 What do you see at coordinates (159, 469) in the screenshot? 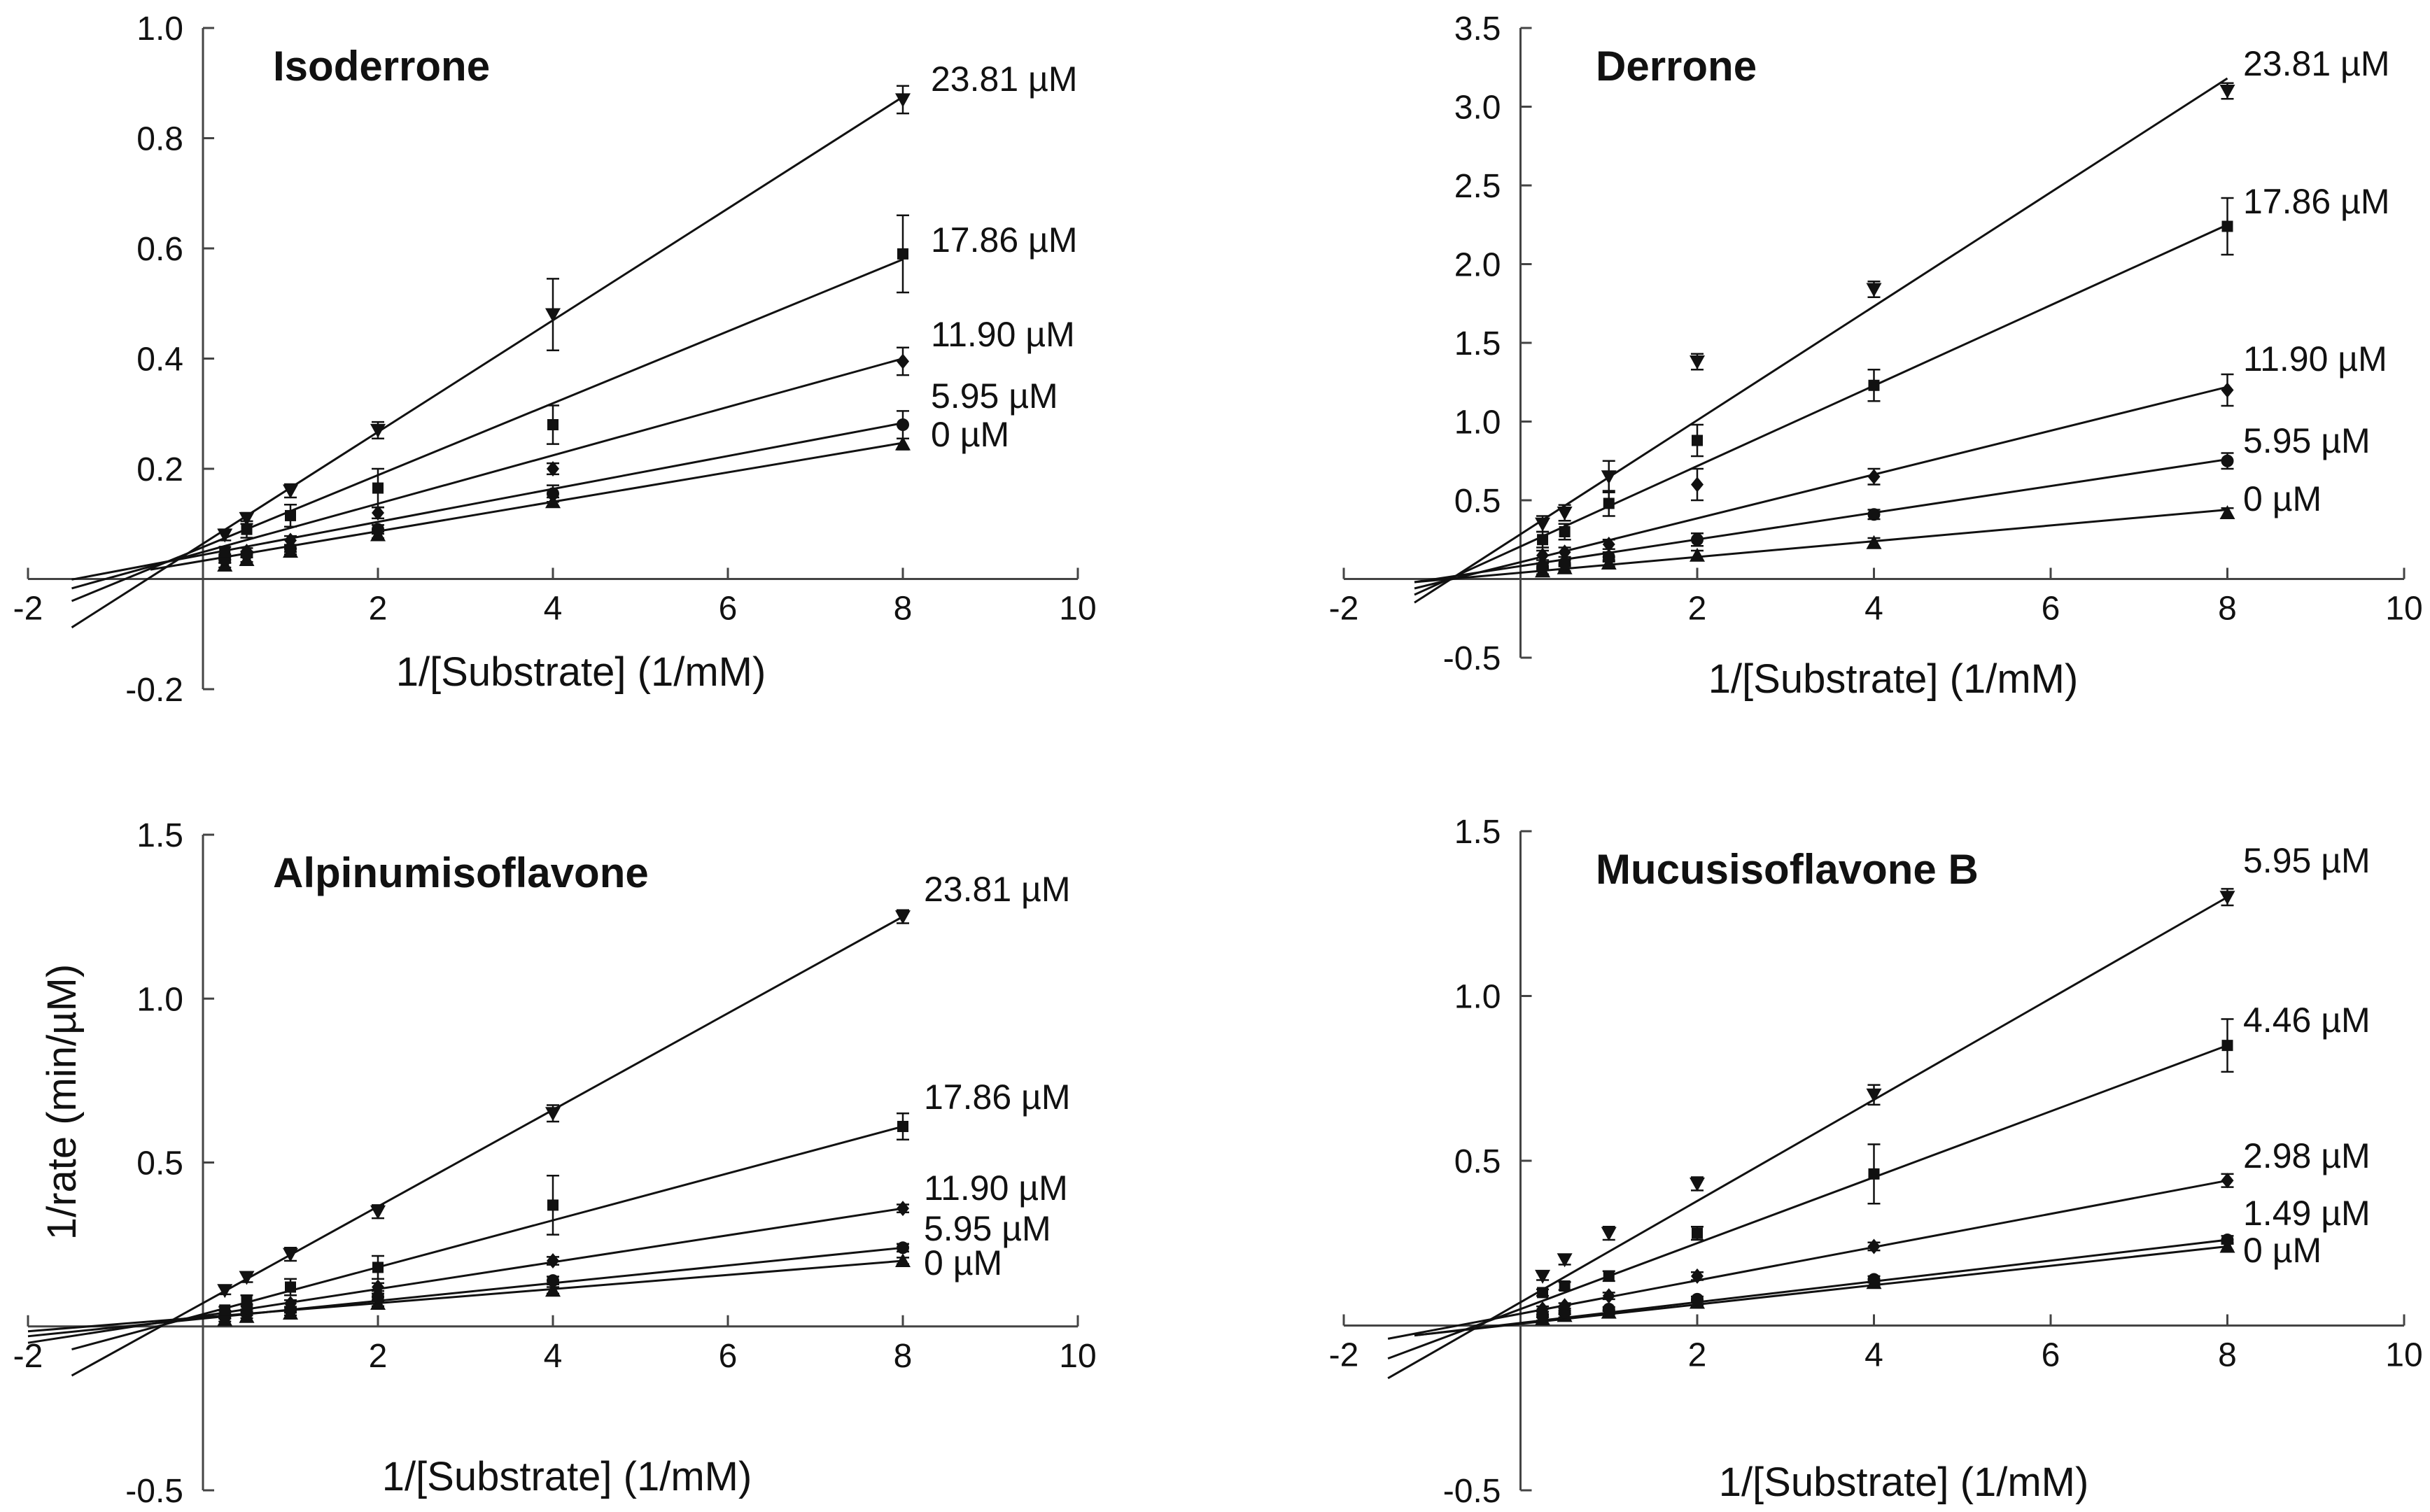
I see `y-tick-label: 0.2` at bounding box center [159, 469].